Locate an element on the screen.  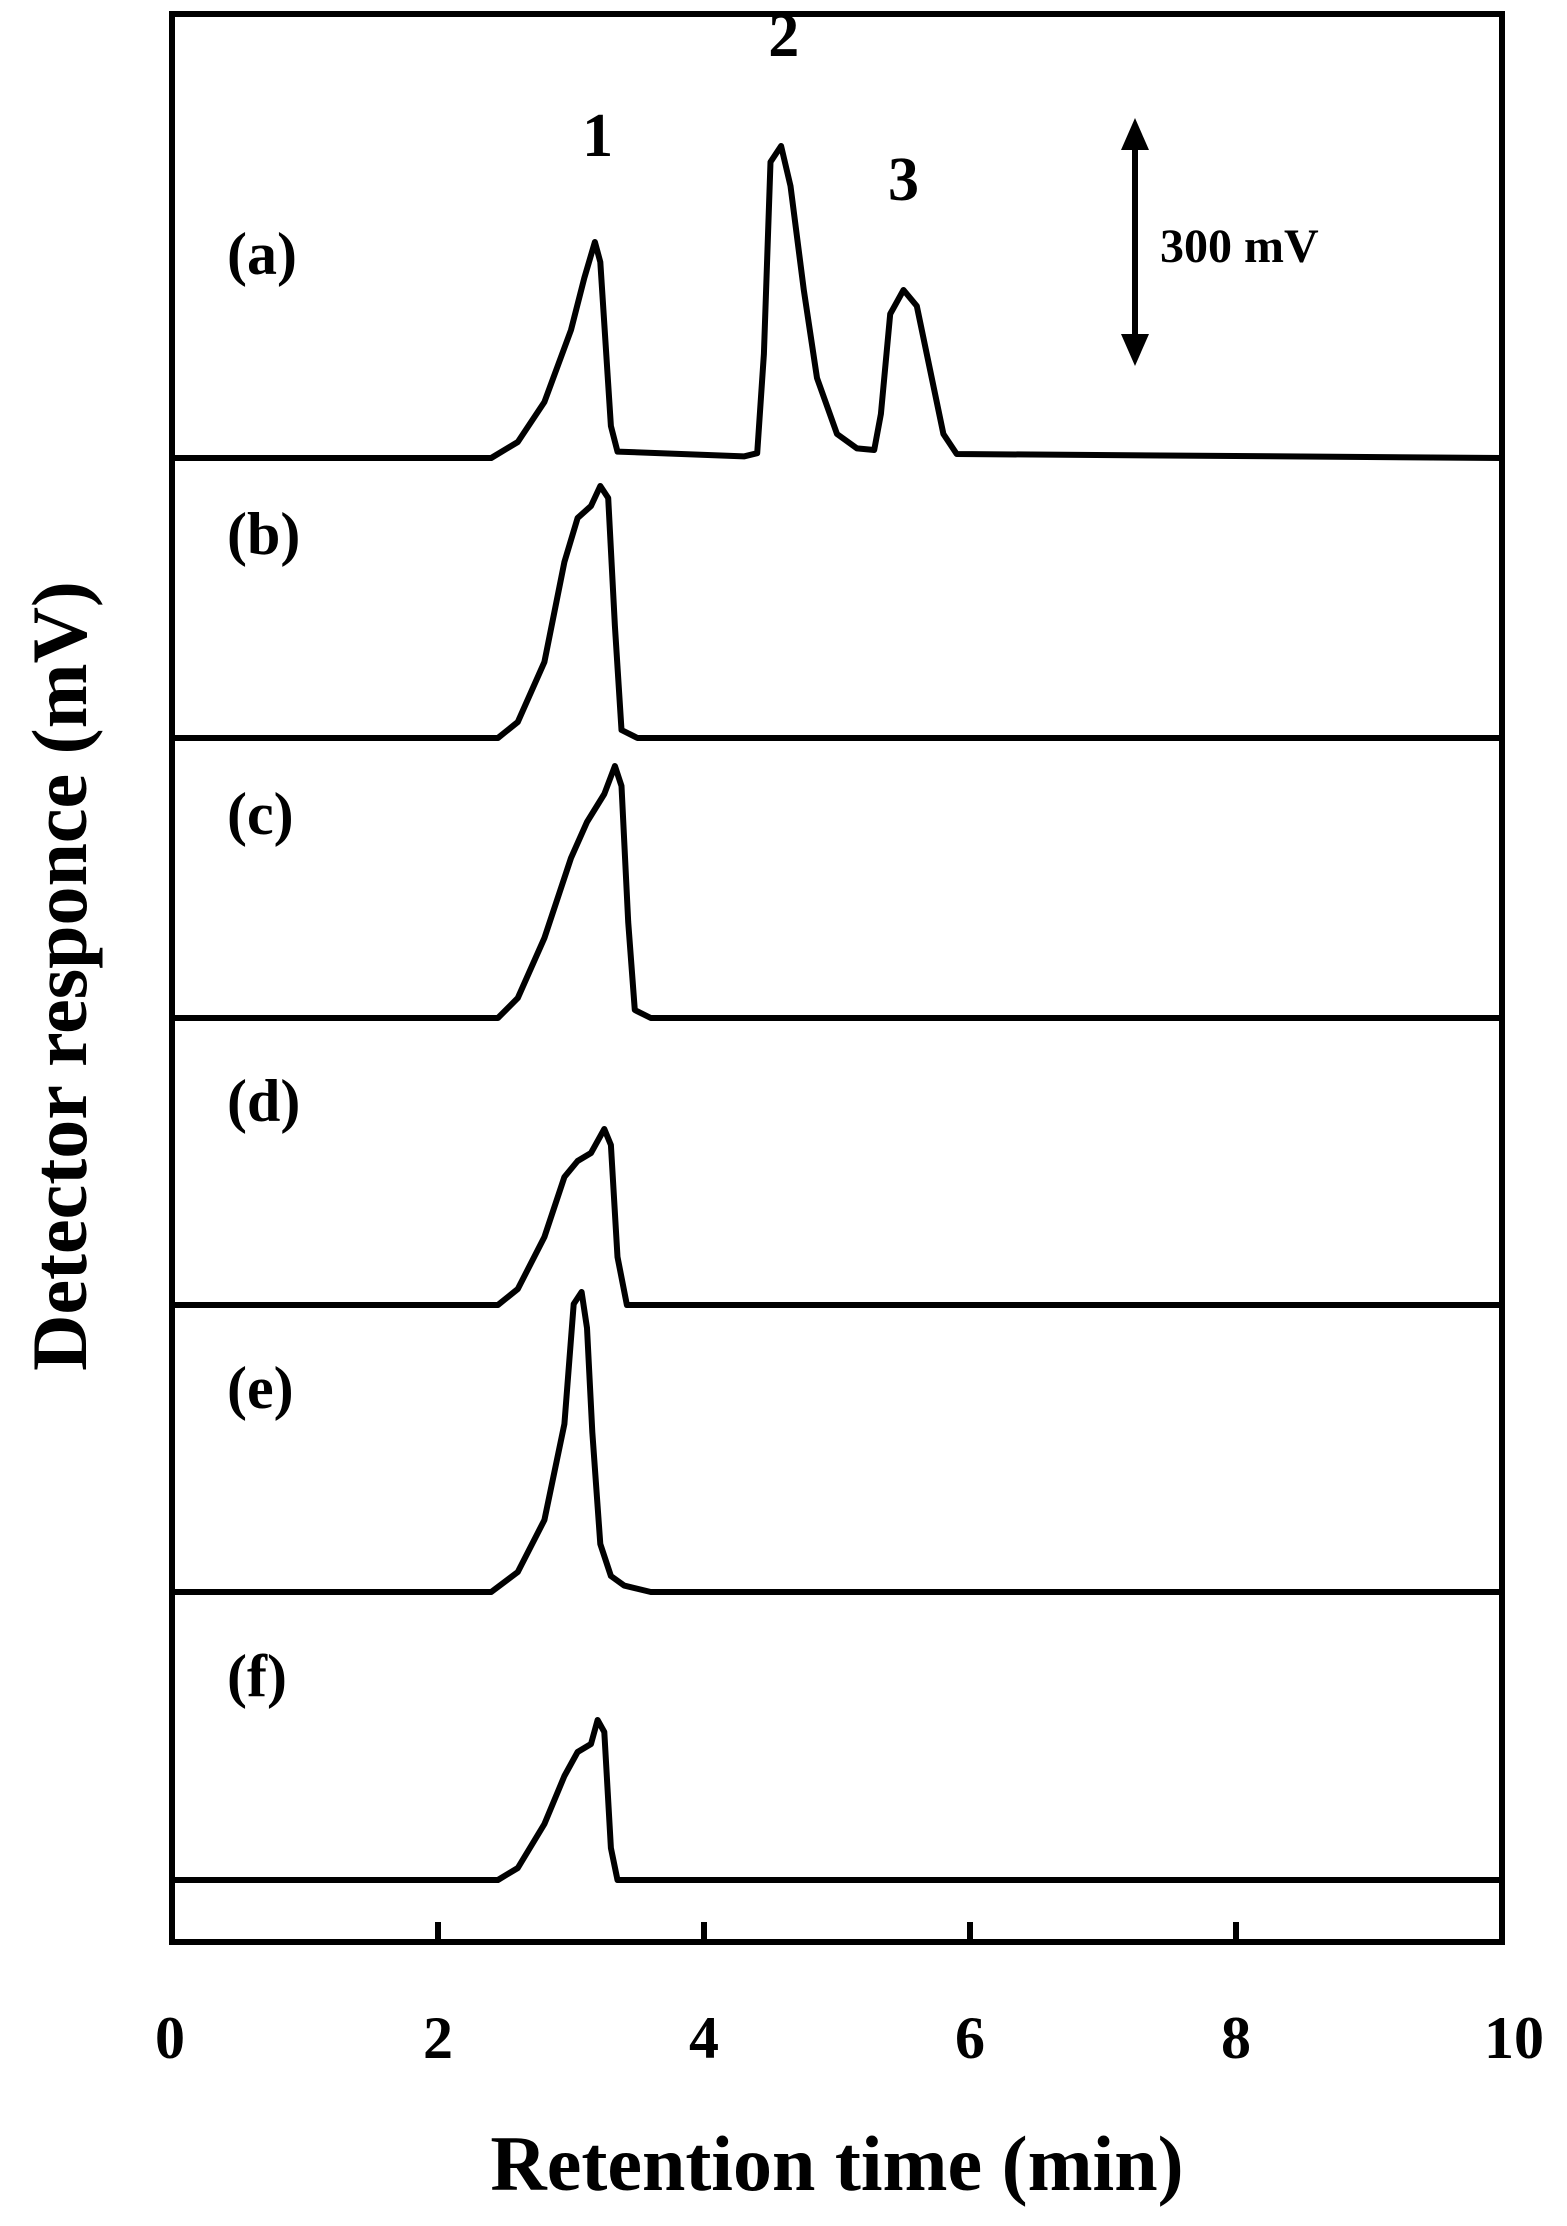
x-tick-label-10: 10 is located at coordinates (1514, 2038).